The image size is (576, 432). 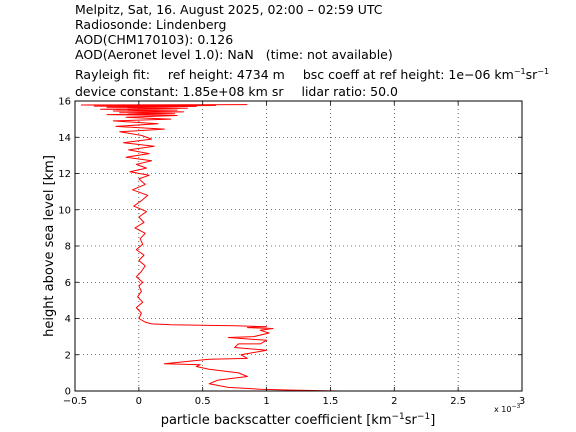 I want to click on header-aod-chm: AOD(CHM170103): 0.126, so click(x=154, y=39).